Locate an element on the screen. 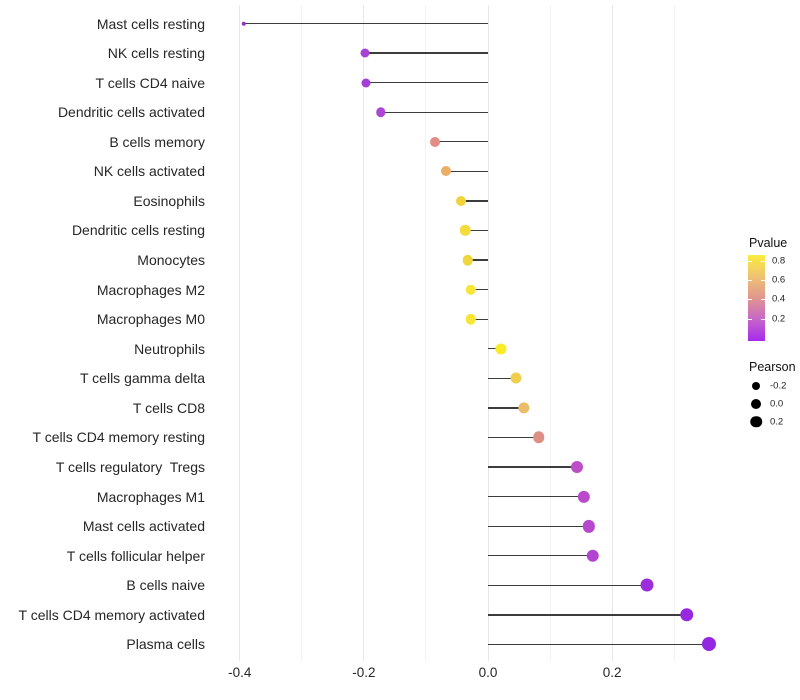  y-axis-label: Mast cells activated is located at coordinates (143, 526).